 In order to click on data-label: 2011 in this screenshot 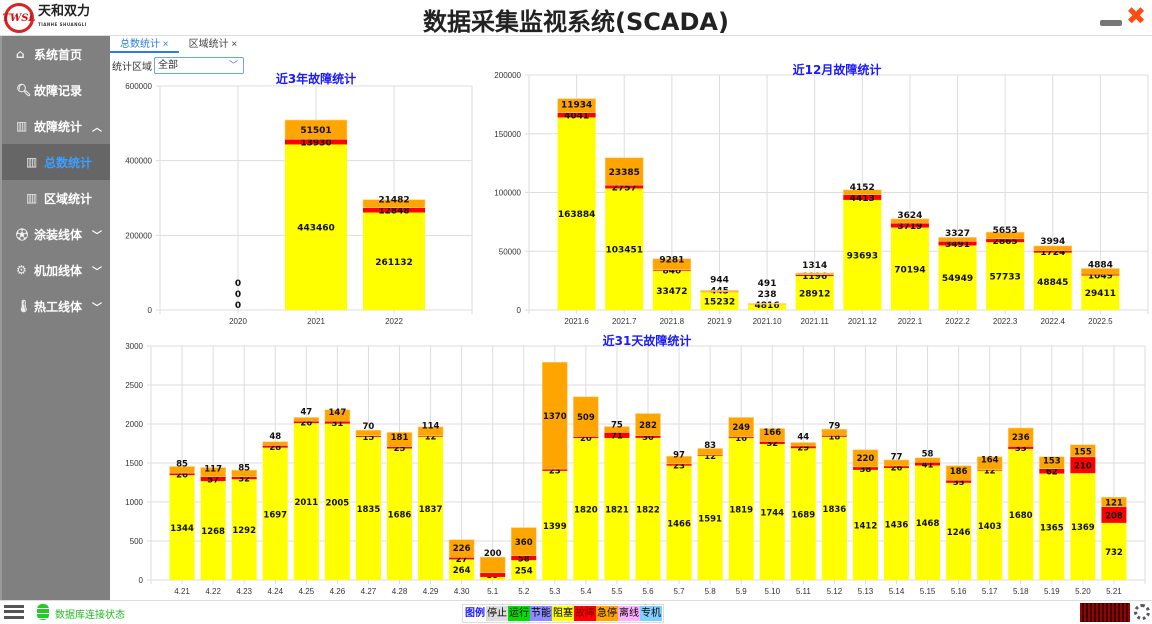, I will do `click(306, 503)`.